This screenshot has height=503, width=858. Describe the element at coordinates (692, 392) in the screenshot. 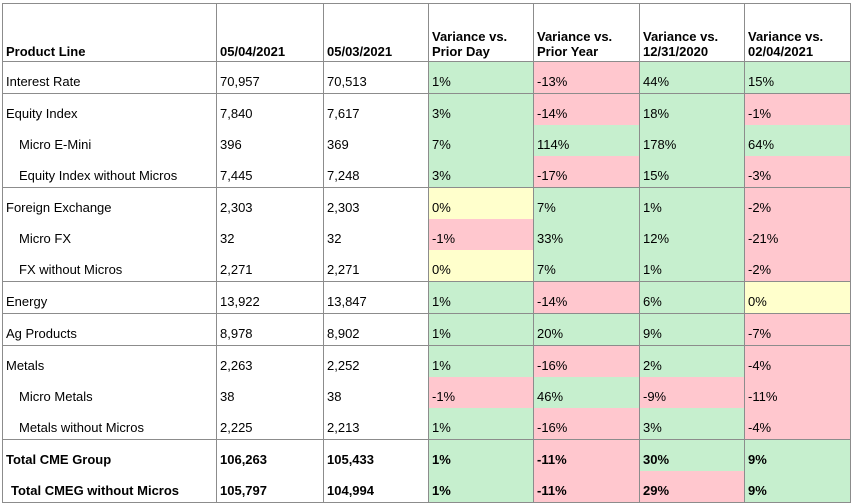

I see `variance-year-end: -9%` at that location.